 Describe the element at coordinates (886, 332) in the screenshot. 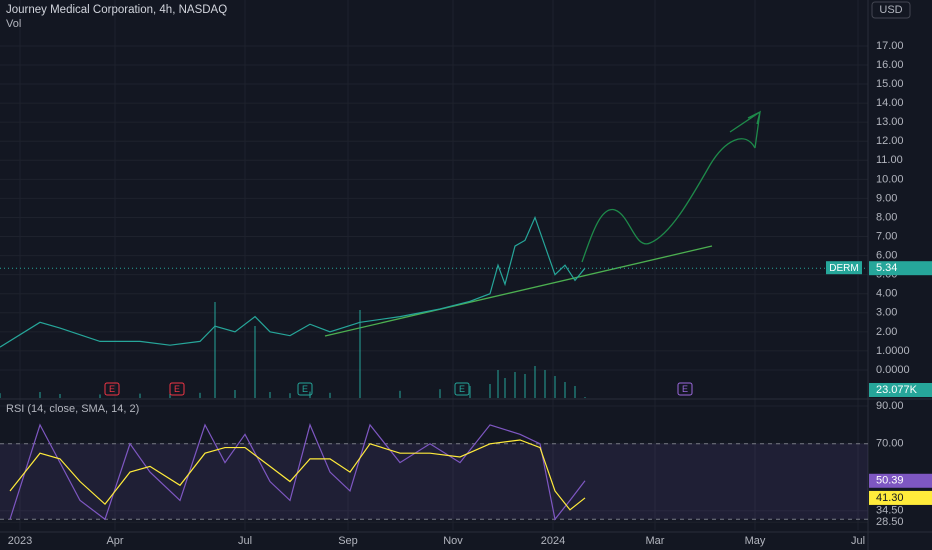

I see `y-tick-label: 2.00` at that location.